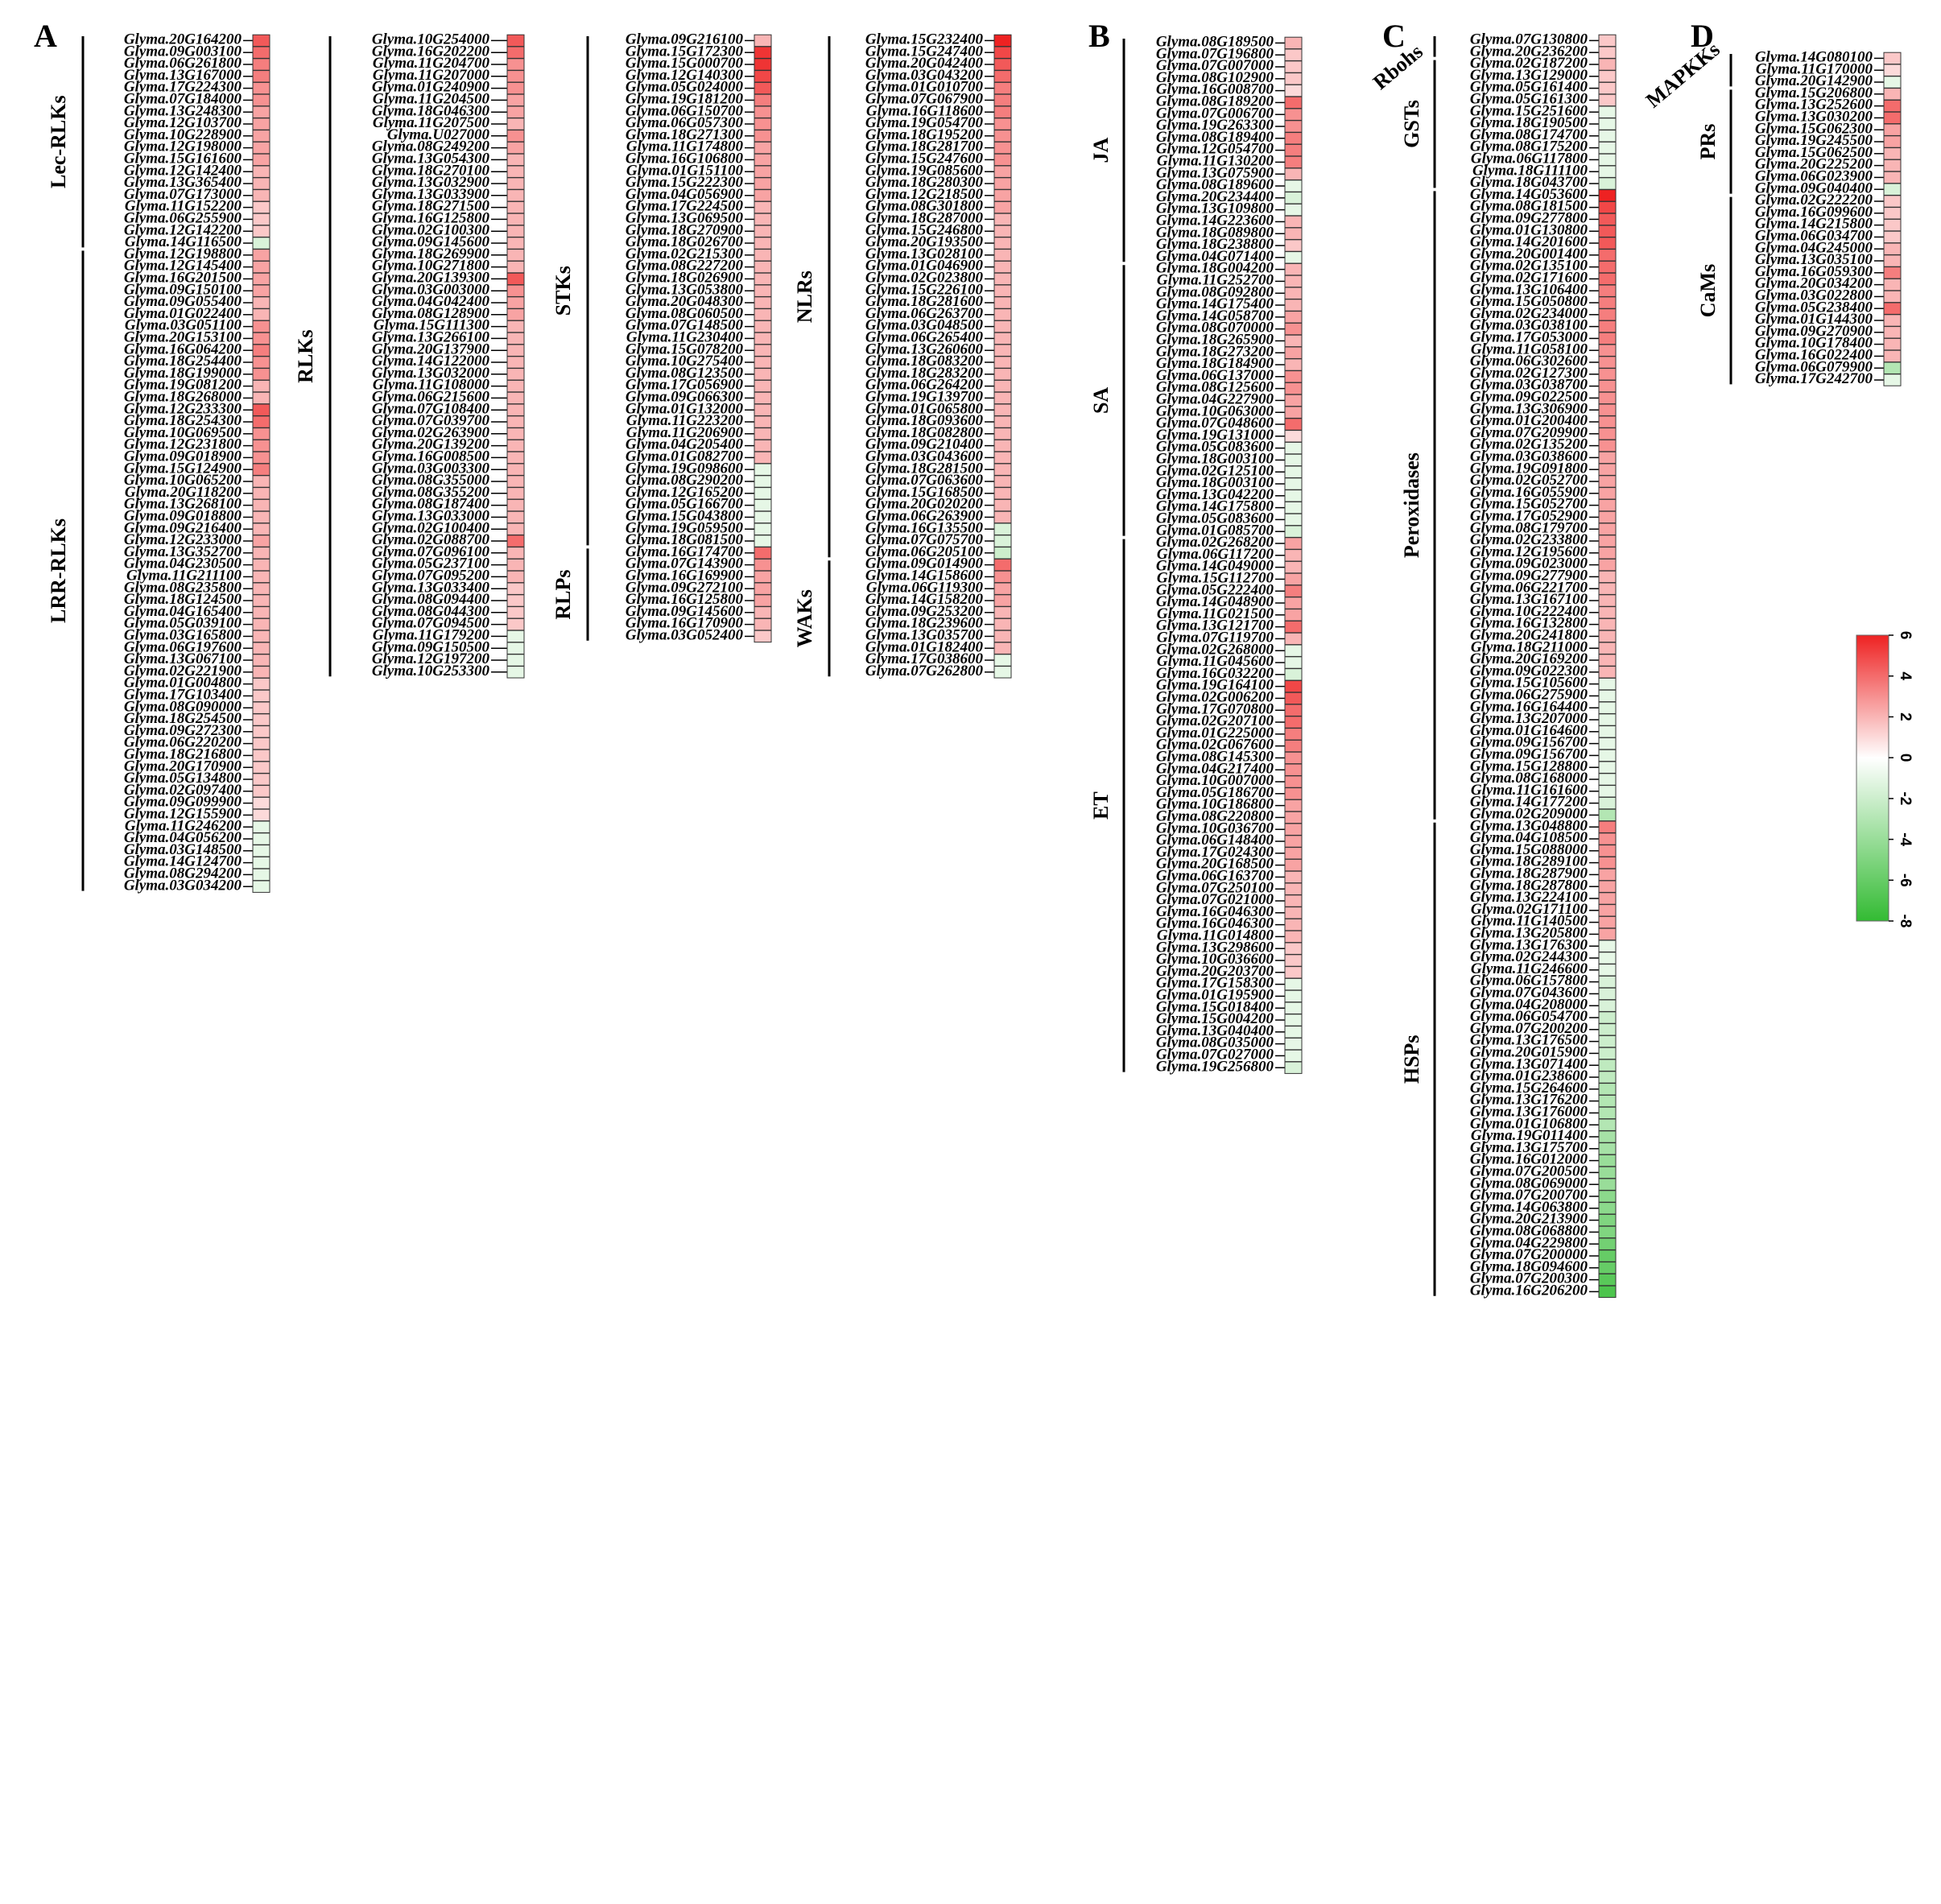 The height and width of the screenshot is (1904, 1941). I want to click on gene-label: Glyma.10G254000, so click(431, 39).